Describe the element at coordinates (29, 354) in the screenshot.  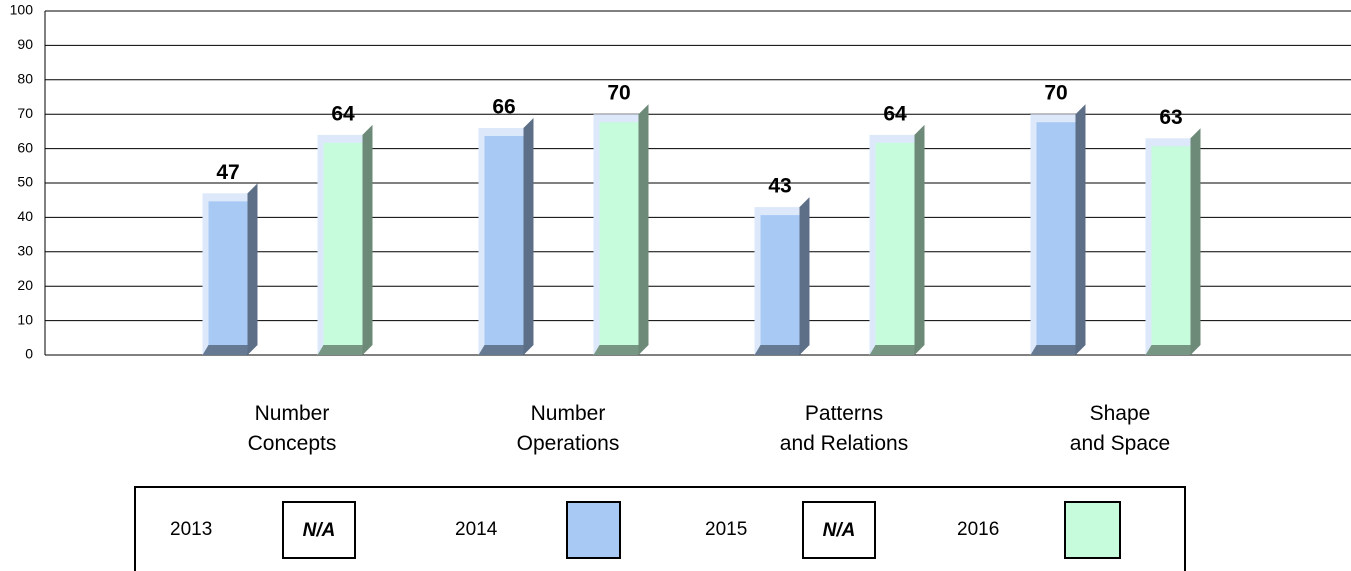
I see `y-tick-label: 0` at that location.